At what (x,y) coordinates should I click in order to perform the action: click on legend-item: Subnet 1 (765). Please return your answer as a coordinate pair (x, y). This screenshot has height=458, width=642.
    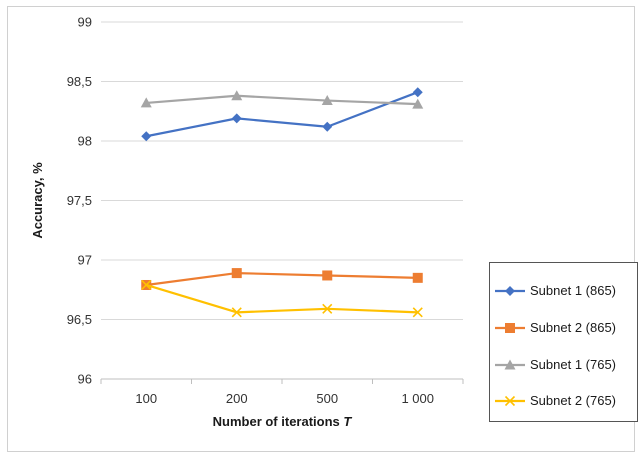
    Looking at the image, I should click on (563, 365).